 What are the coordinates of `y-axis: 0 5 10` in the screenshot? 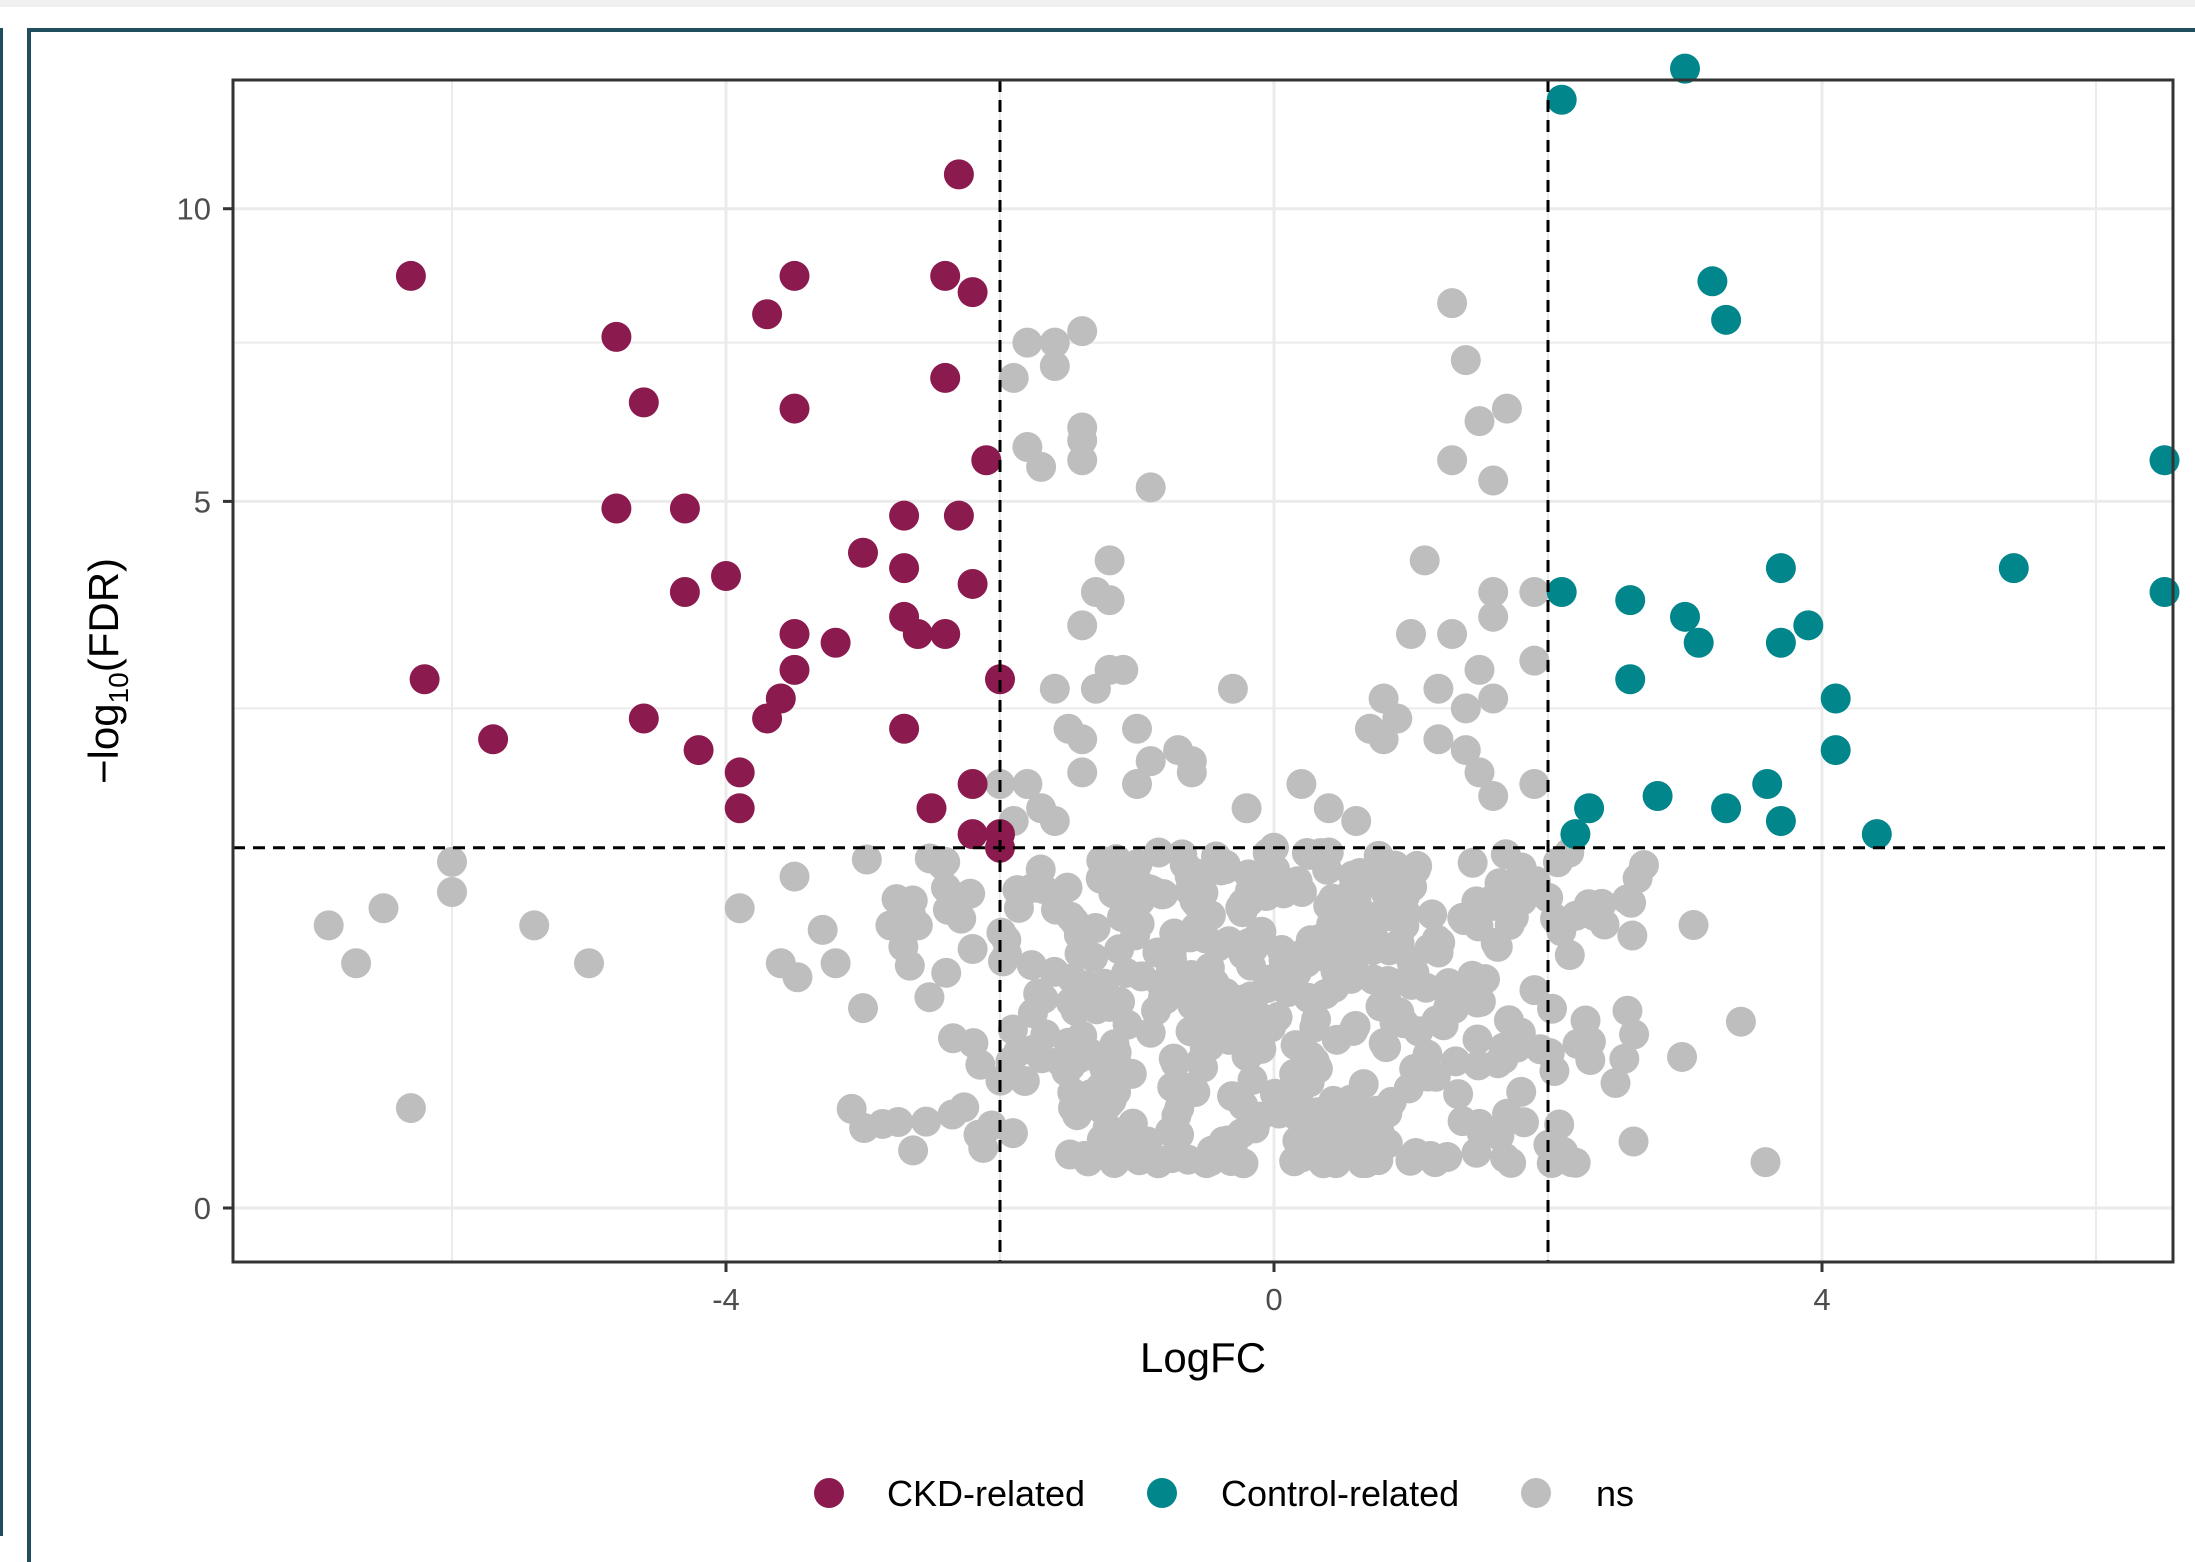 It's located at (205, 709).